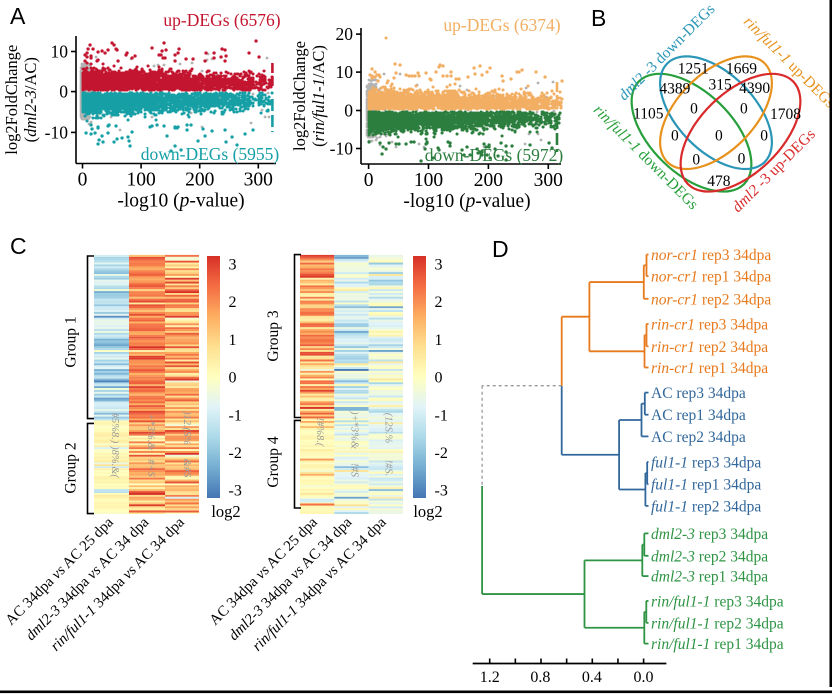 This screenshot has height=699, width=832. I want to click on svg-text: Group 1, so click(71, 341).